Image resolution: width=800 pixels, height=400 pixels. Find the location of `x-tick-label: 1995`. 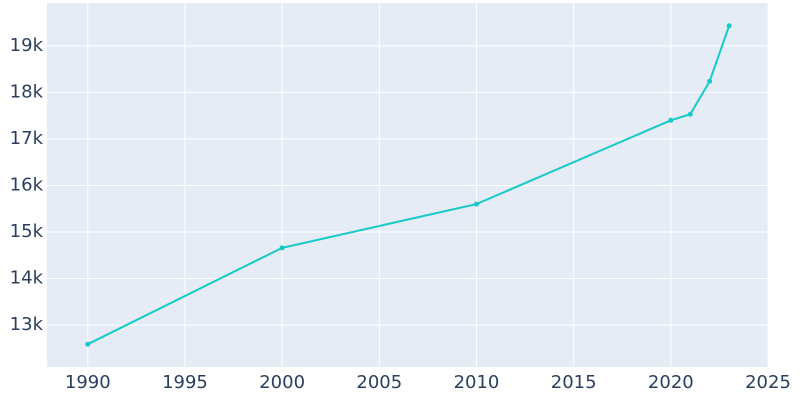

x-tick-label: 1995 is located at coordinates (185, 382).